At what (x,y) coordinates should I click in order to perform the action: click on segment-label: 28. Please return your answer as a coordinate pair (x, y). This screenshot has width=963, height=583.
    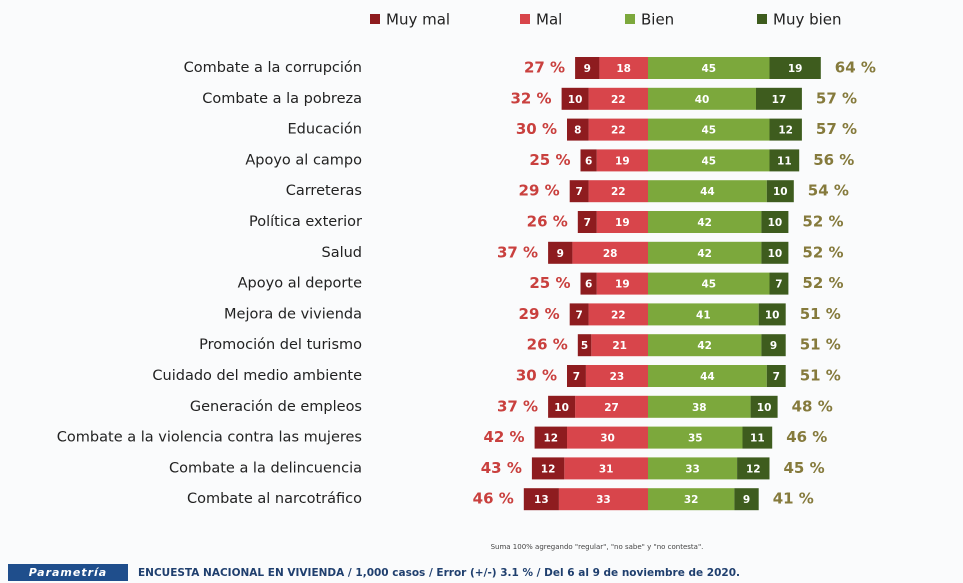
    Looking at the image, I should click on (610, 254).